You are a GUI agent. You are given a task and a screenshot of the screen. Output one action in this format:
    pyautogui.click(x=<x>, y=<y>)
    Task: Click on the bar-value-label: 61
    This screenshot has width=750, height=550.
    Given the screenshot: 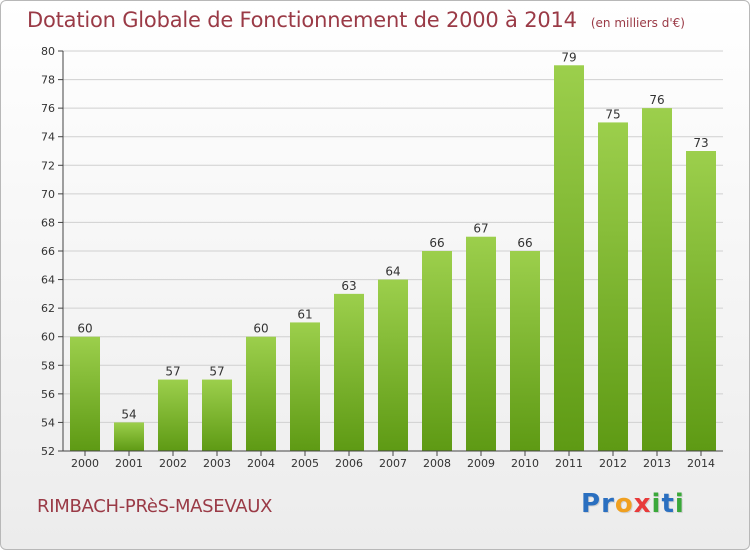 What is the action you would take?
    pyautogui.click(x=304, y=314)
    